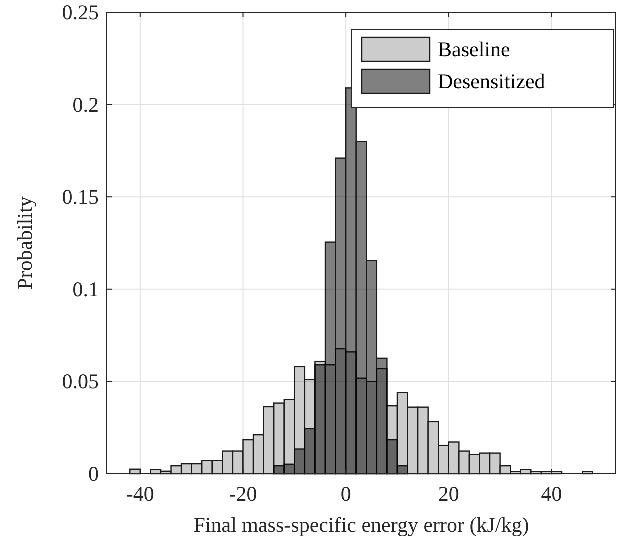 Image resolution: width=623 pixels, height=550 pixels. Describe the element at coordinates (362, 525) in the screenshot. I see `x-axis-title: Final mass-specific energy error (kJ/kg)` at that location.